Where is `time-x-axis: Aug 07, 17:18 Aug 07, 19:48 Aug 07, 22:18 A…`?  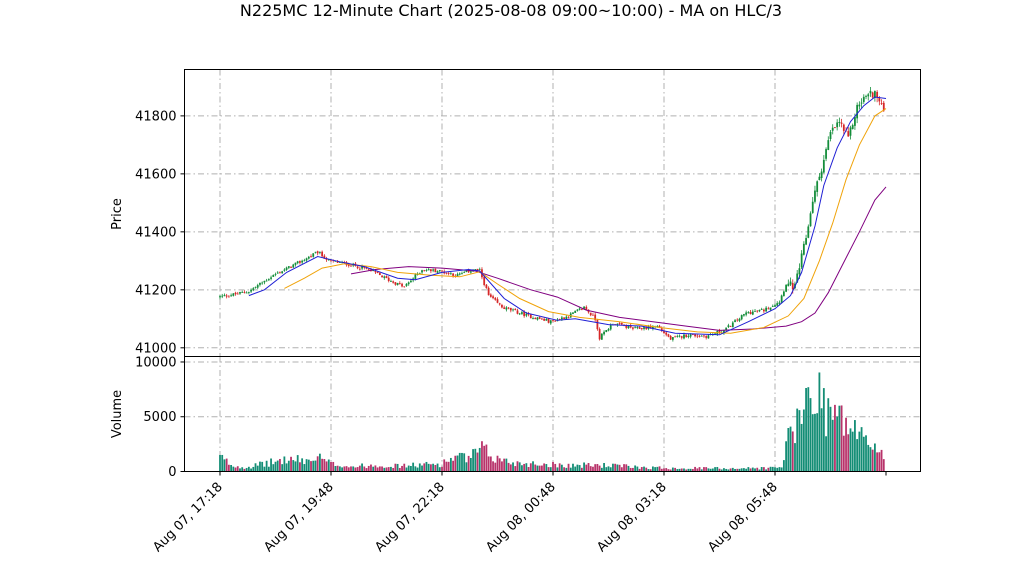 time-x-axis: Aug 07, 17:18 Aug 07, 19:48 Aug 07, 22:18 A… is located at coordinates (518, 513).